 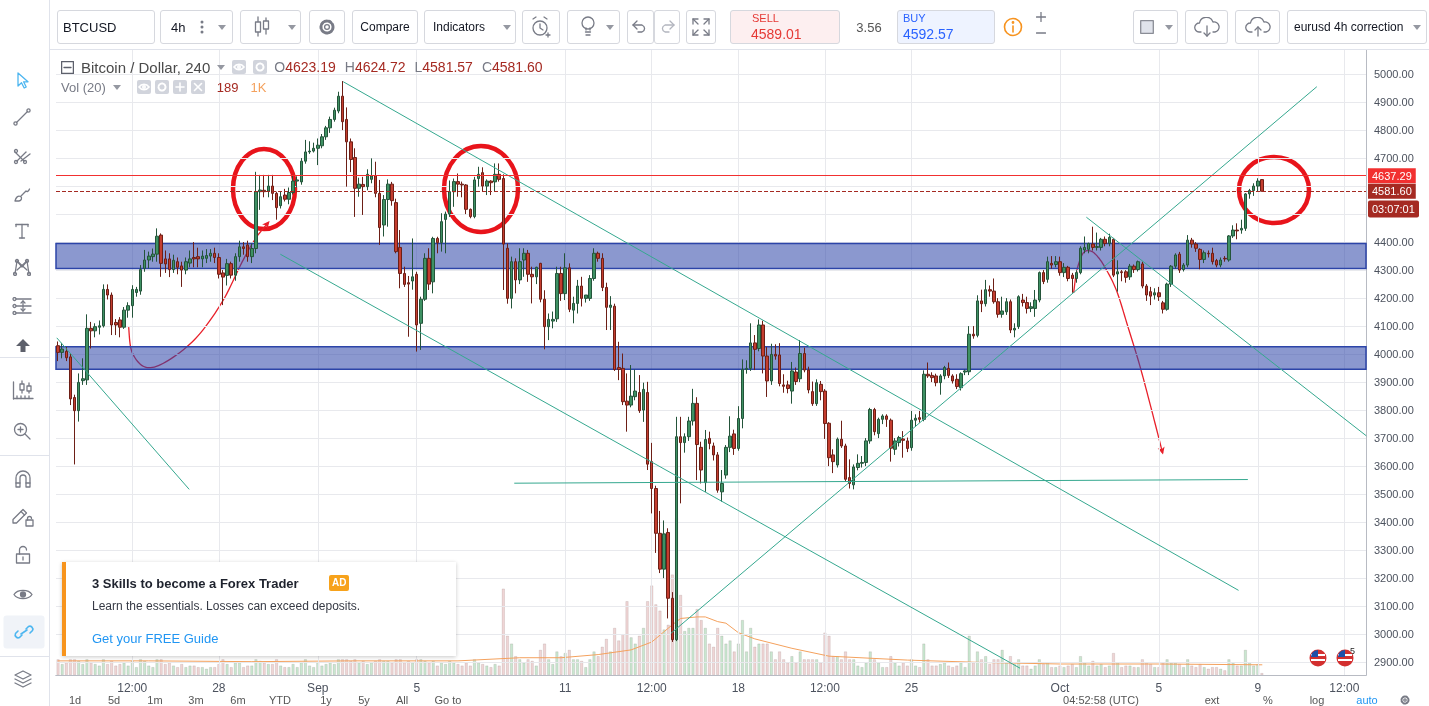 I want to click on annotation: O4623.19, so click(x=305, y=67).